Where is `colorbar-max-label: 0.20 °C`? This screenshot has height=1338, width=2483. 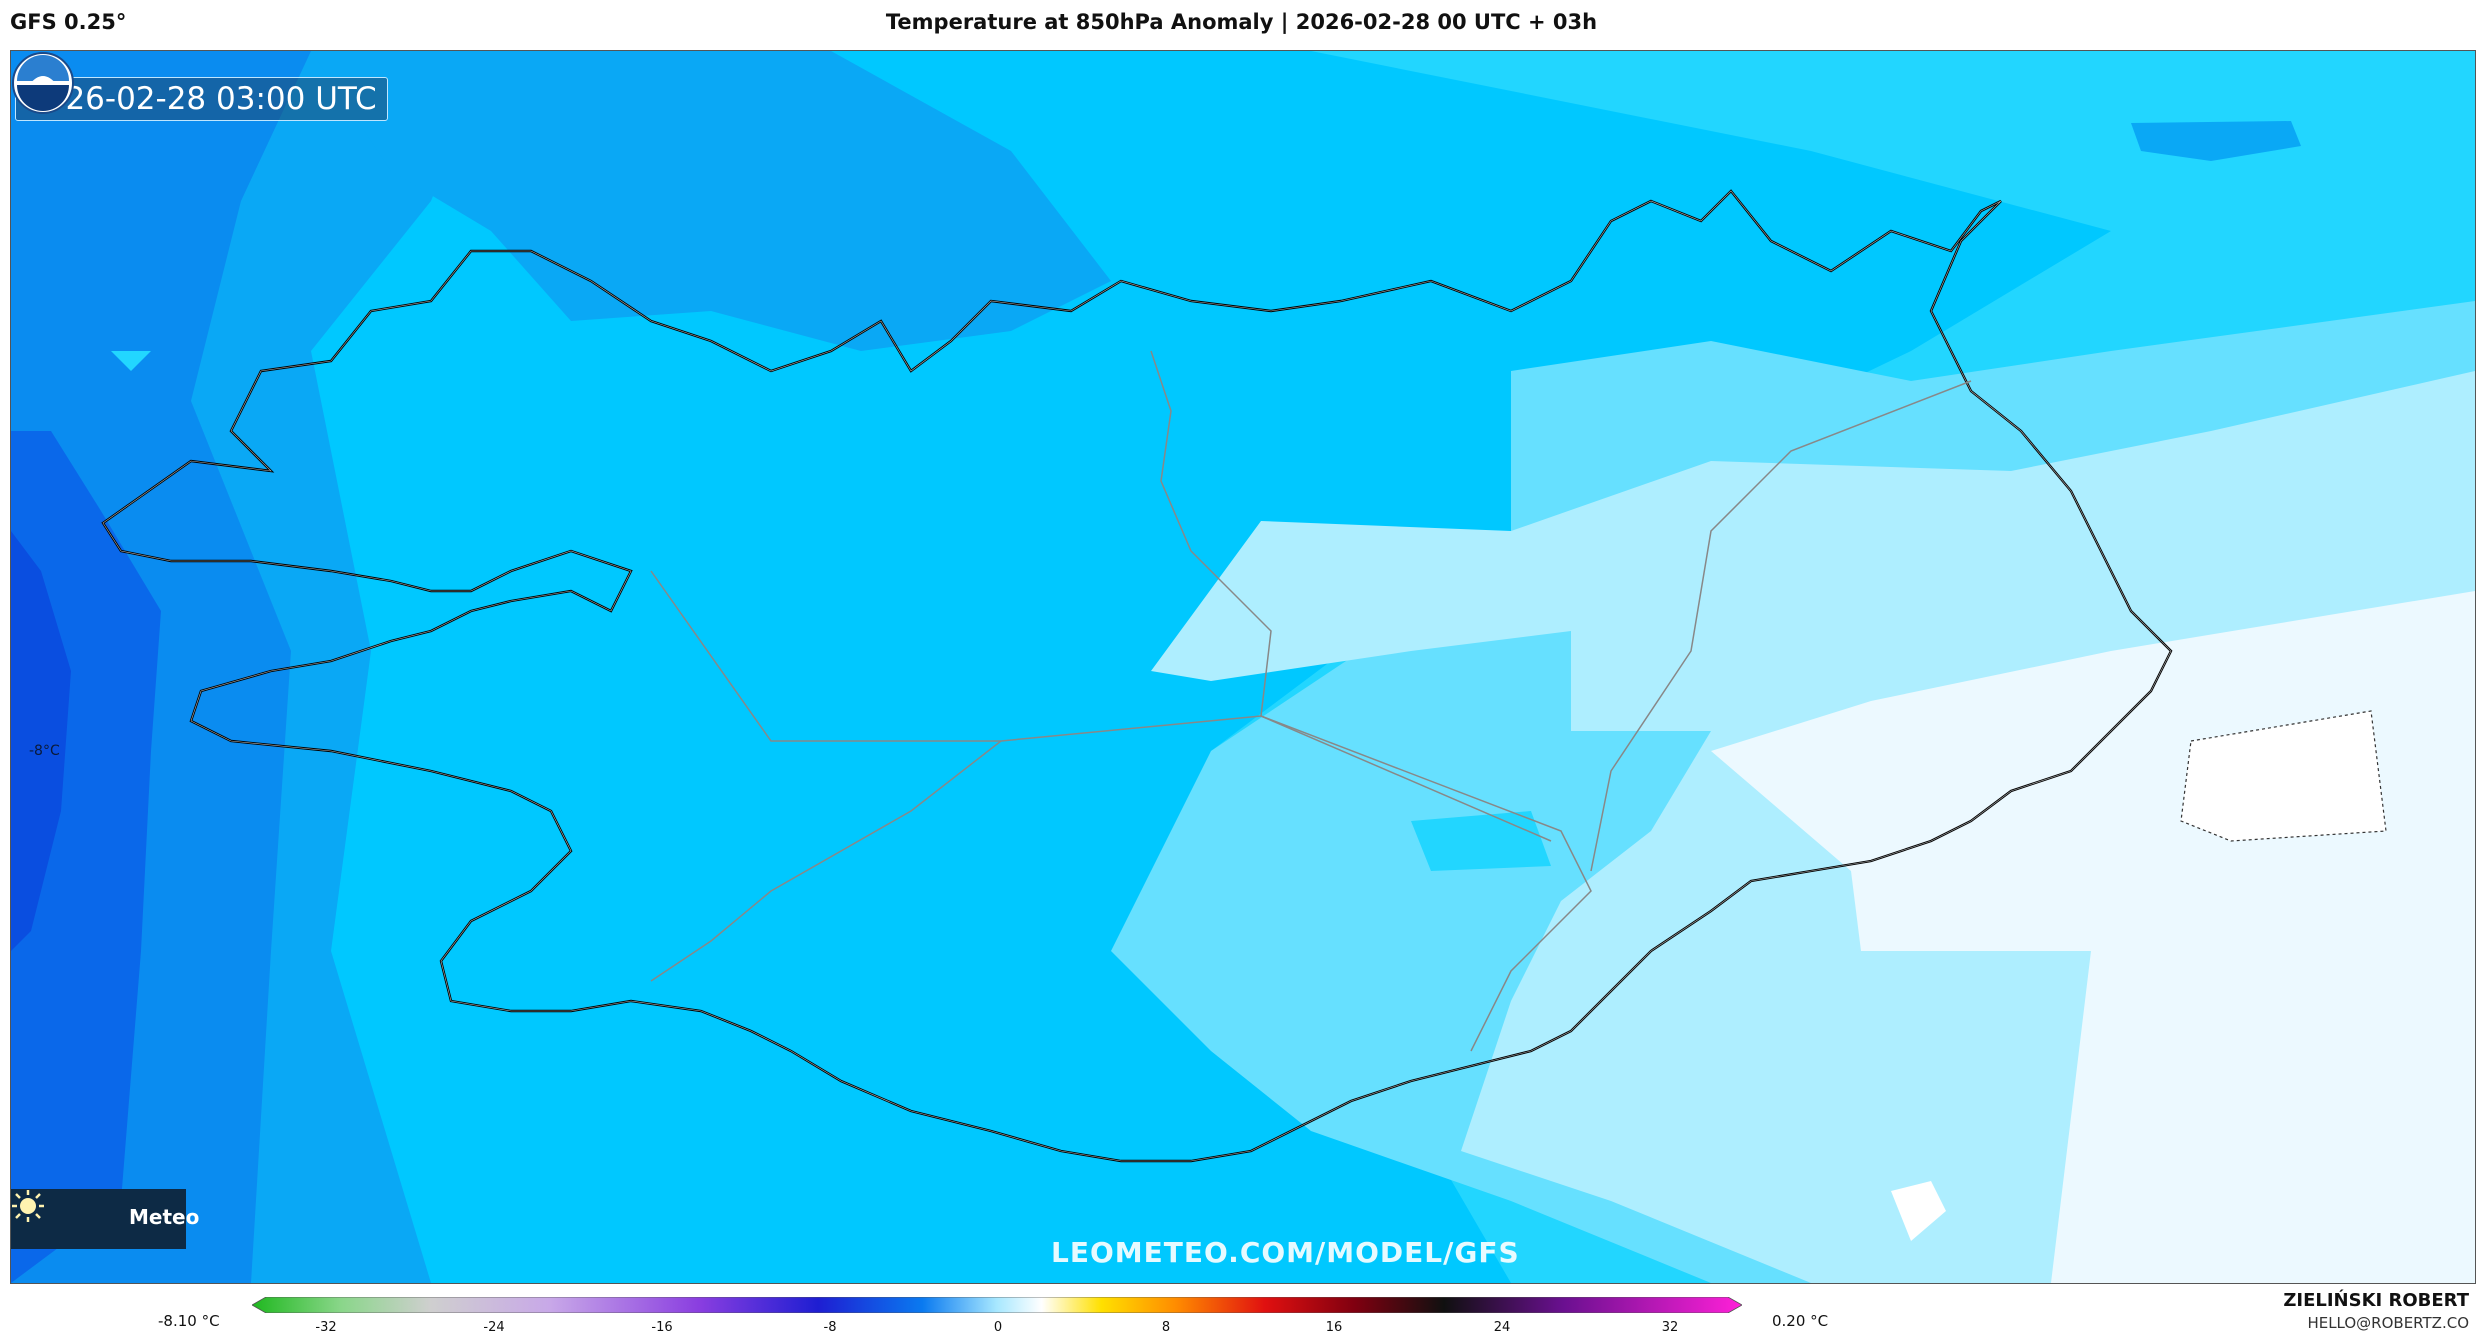
colorbar-max-label: 0.20 °C is located at coordinates (1800, 1321).